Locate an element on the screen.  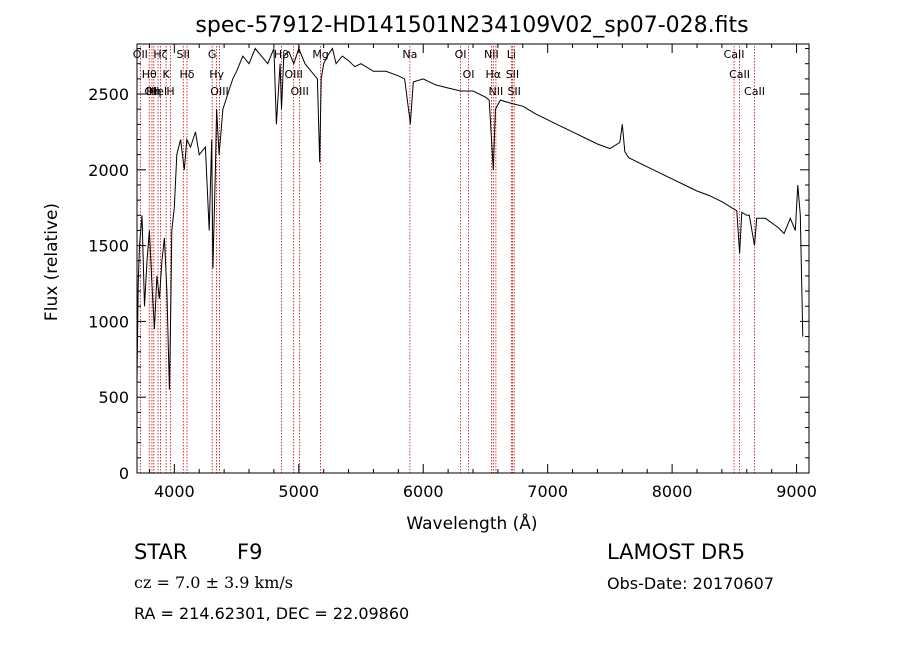
y-axis-label: Flux (relative) is located at coordinates (52, 262).